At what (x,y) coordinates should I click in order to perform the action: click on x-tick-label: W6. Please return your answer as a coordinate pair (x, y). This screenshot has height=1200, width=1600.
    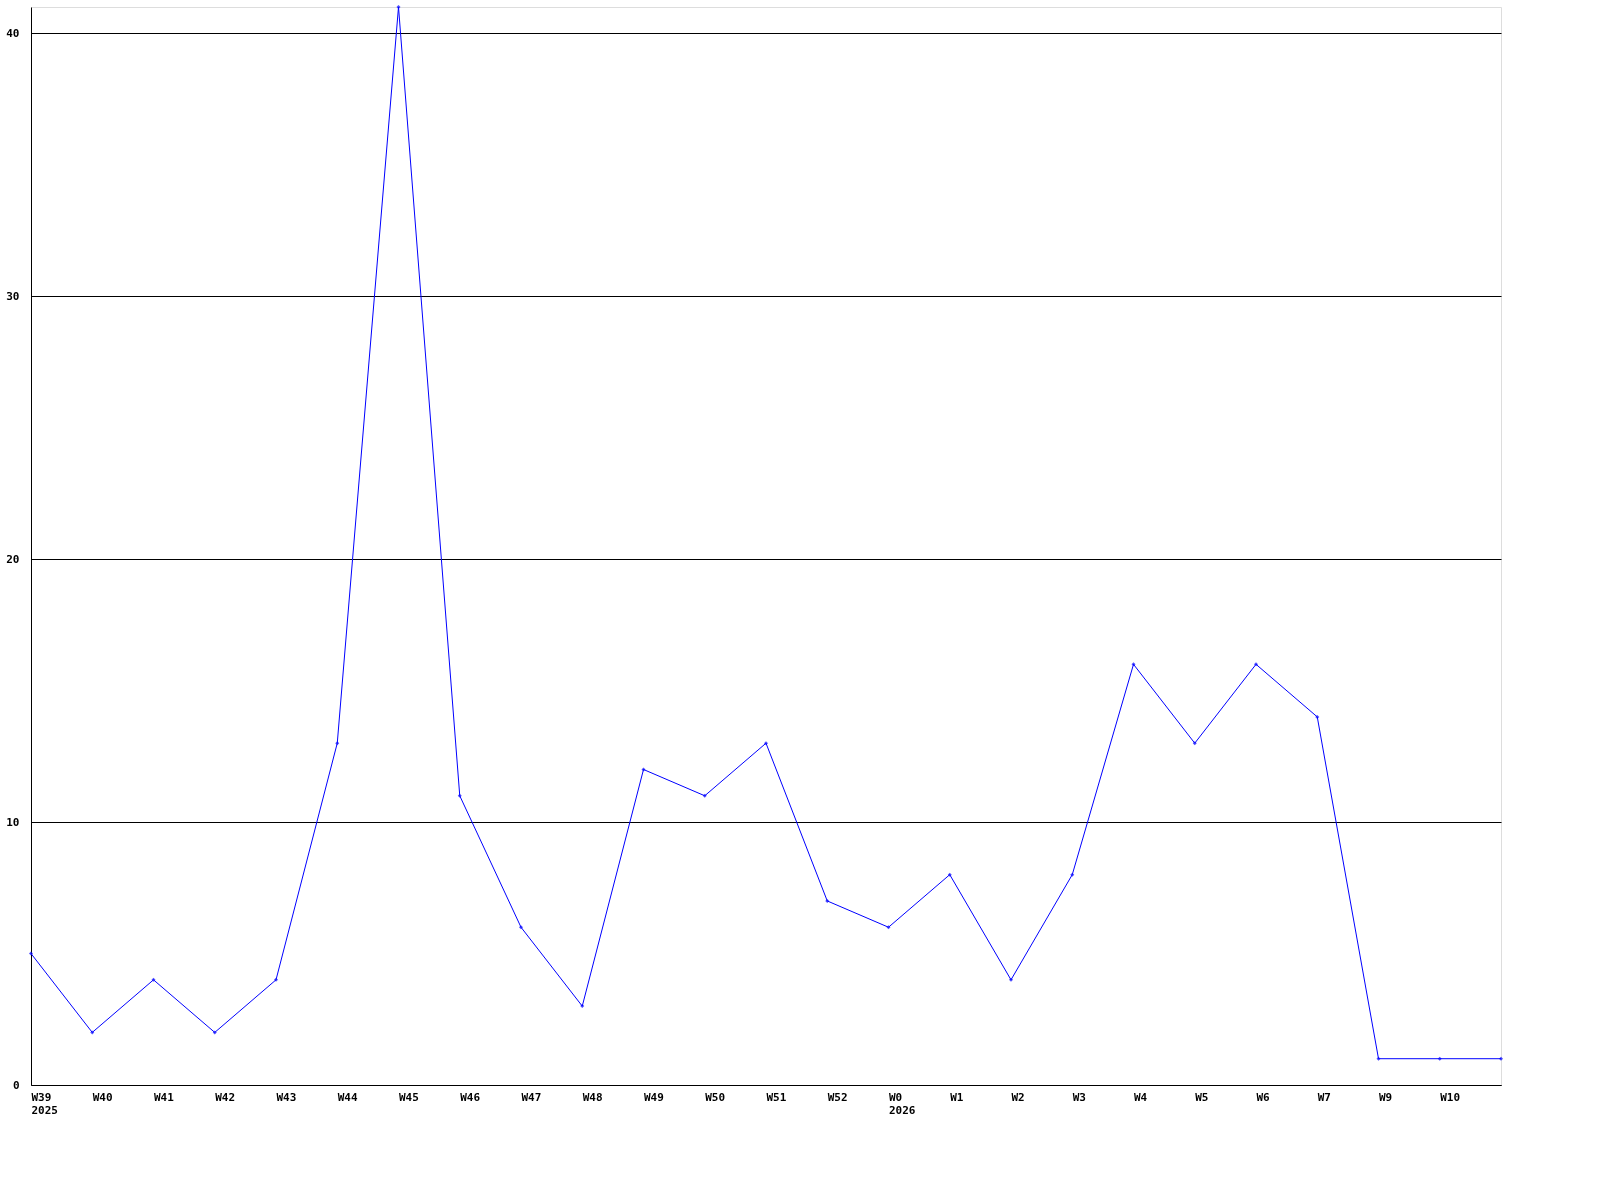
    Looking at the image, I should click on (1263, 1097).